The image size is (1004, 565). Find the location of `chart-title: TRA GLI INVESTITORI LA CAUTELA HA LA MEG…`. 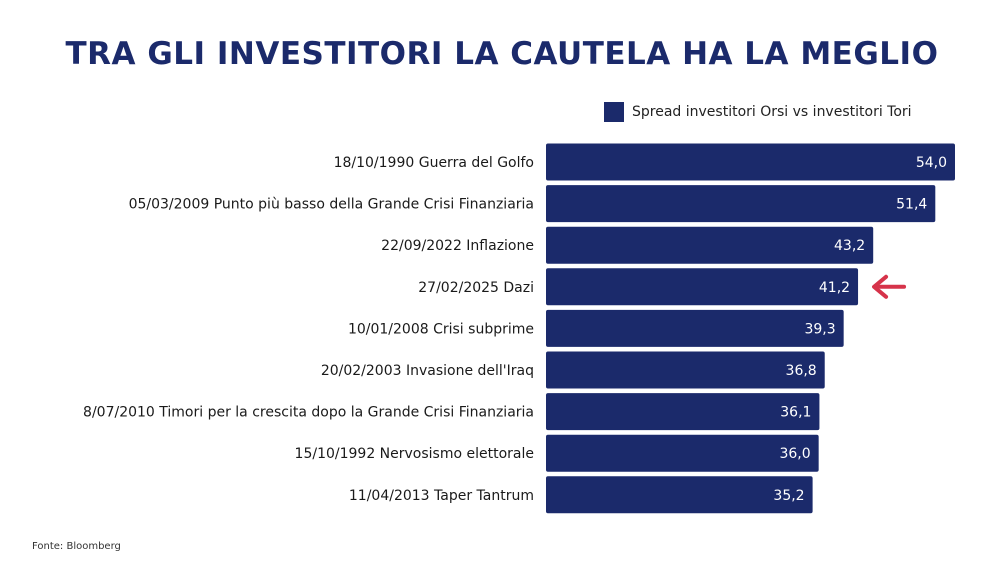

chart-title: TRA GLI INVESTITORI LA CAUTELA HA LA MEG… is located at coordinates (502, 54).